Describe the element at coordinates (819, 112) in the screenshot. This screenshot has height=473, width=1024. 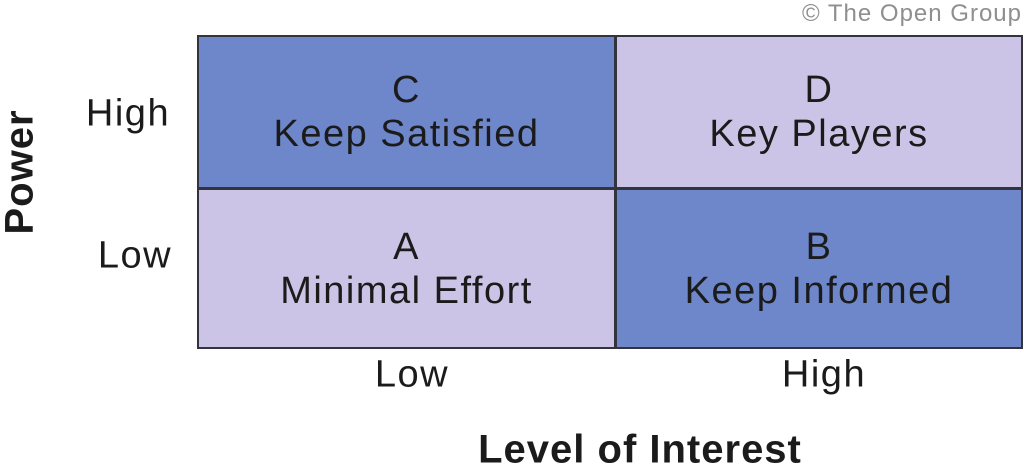
I see `quadrant-d-key-players: D Key Players` at that location.